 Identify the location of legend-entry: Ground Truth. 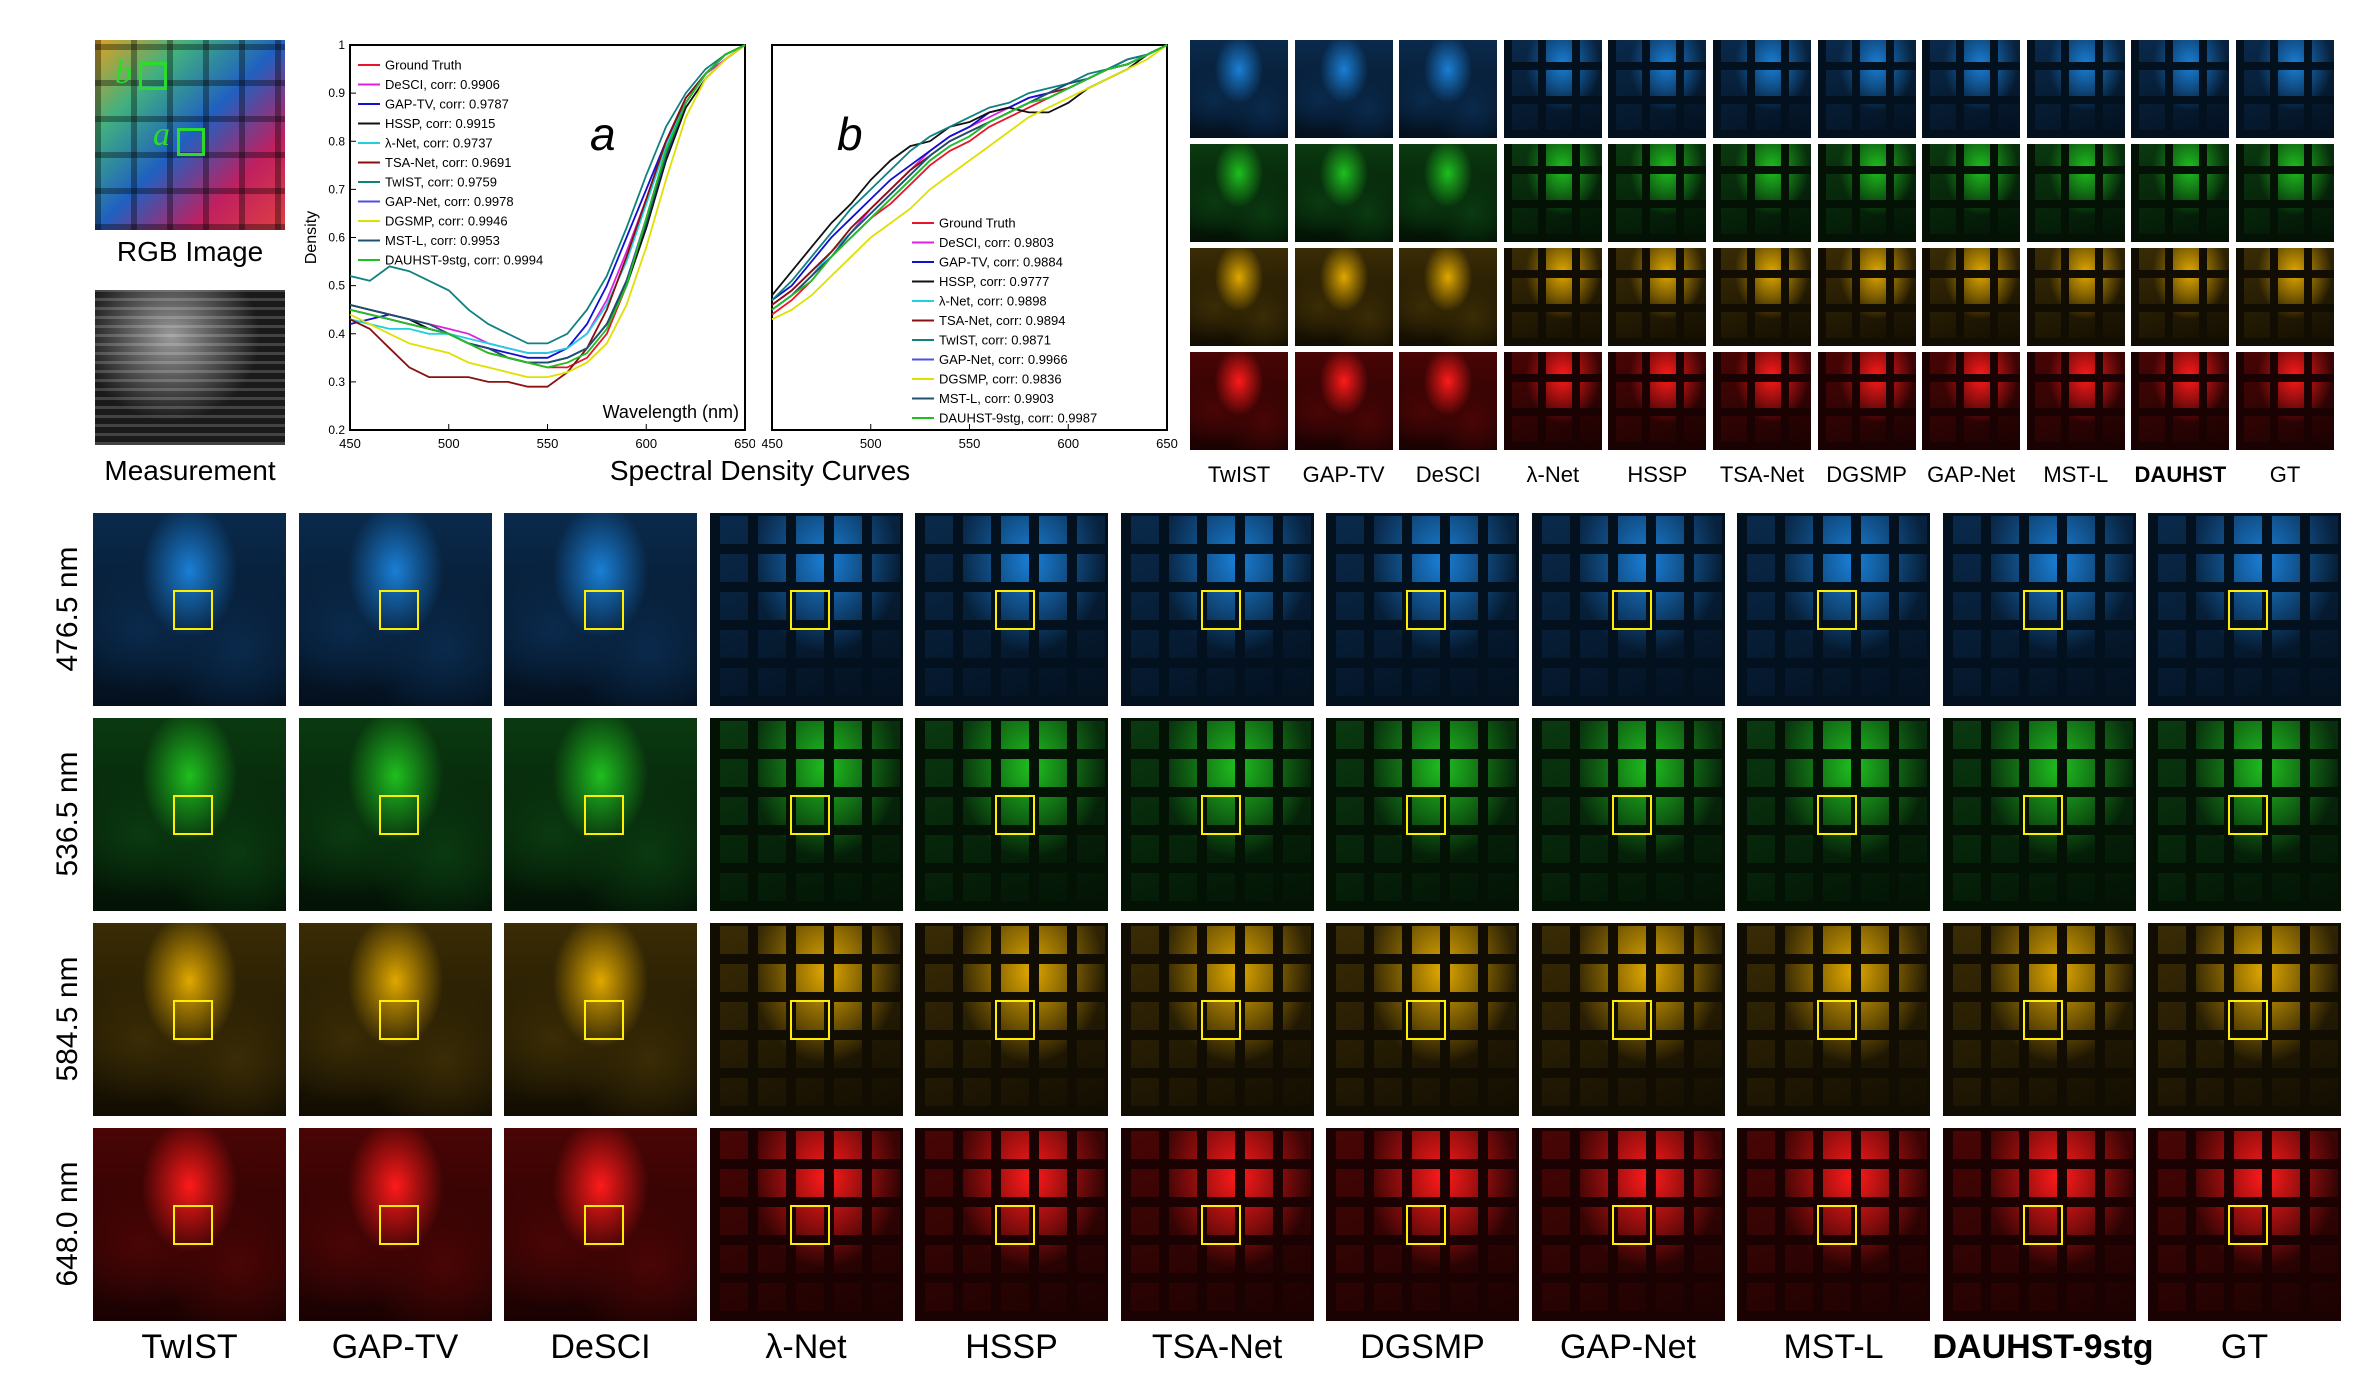
(423, 65).